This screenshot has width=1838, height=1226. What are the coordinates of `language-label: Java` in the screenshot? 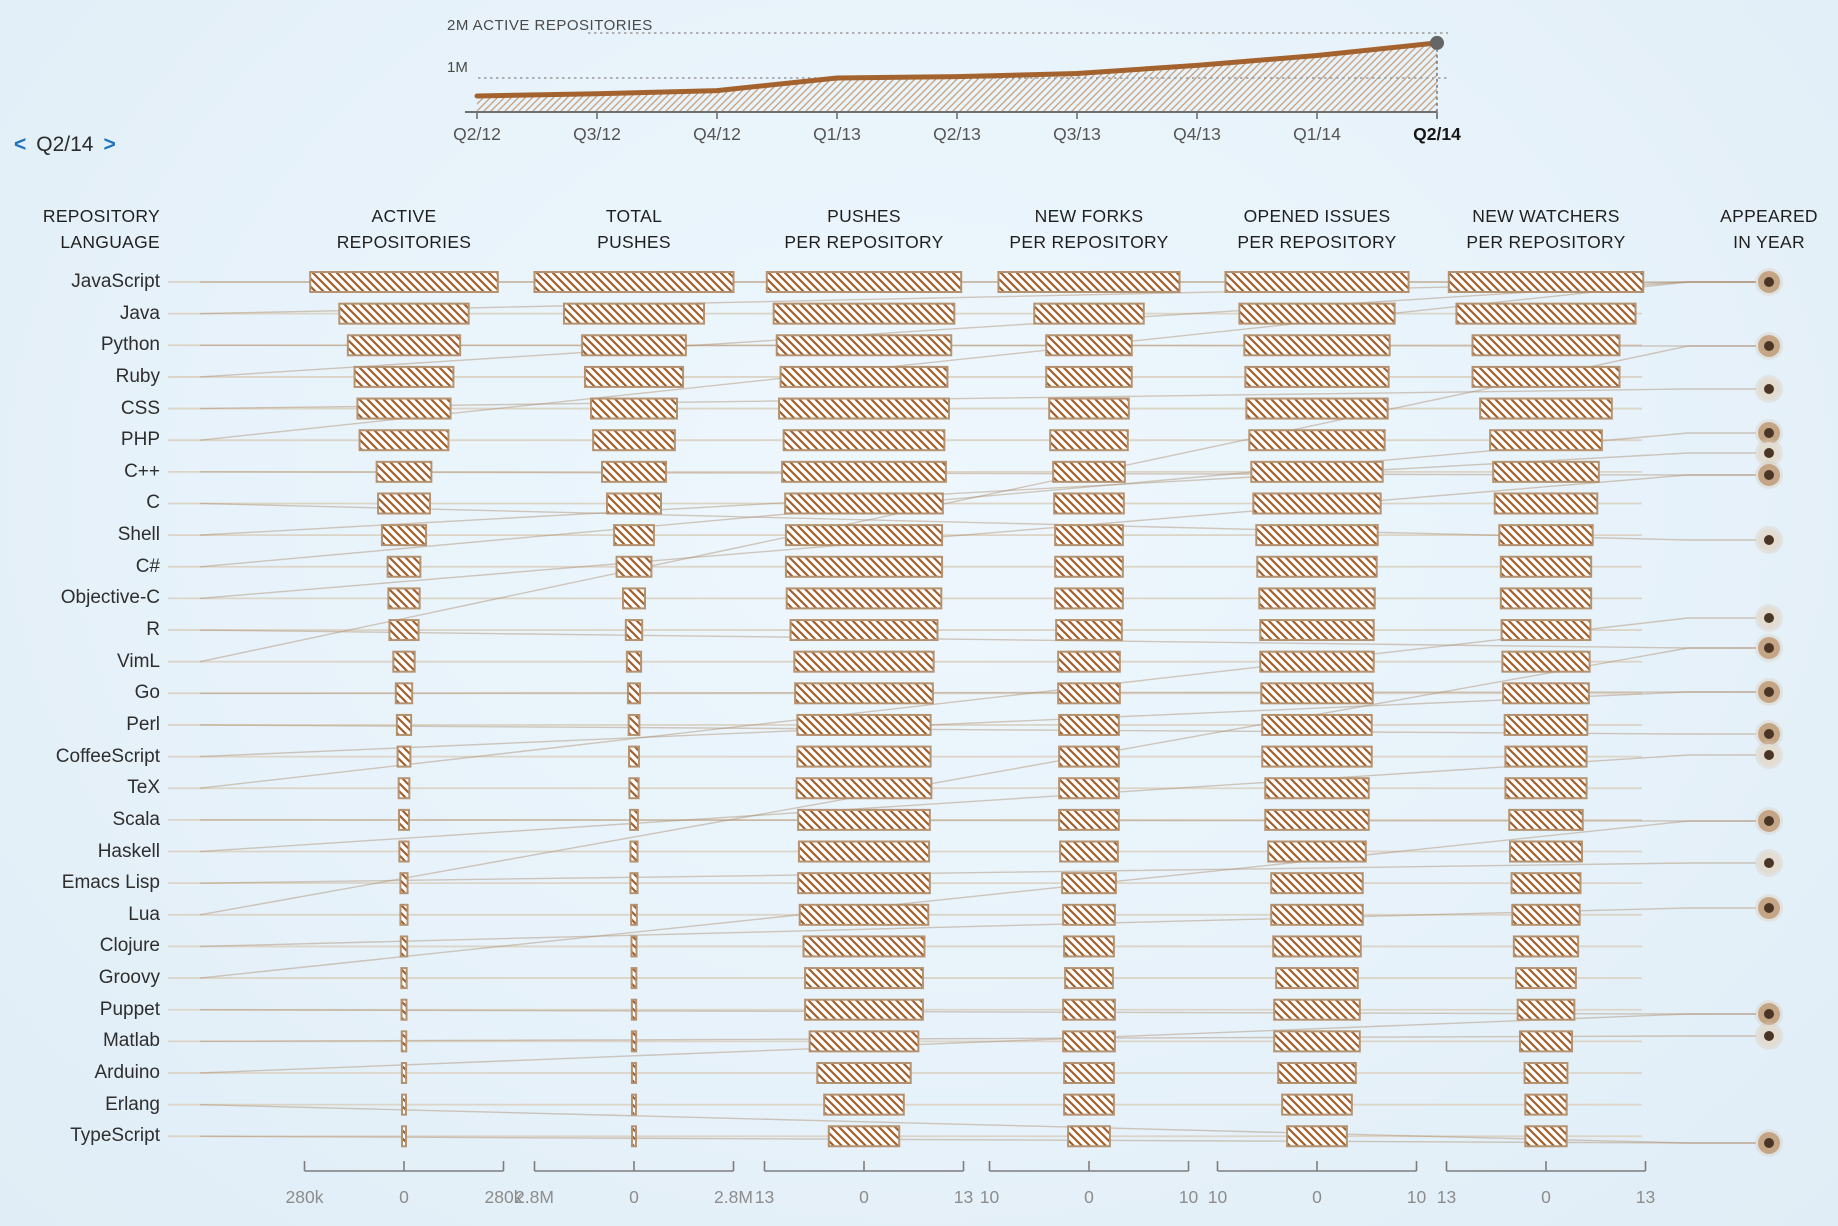 It's located at (139, 313).